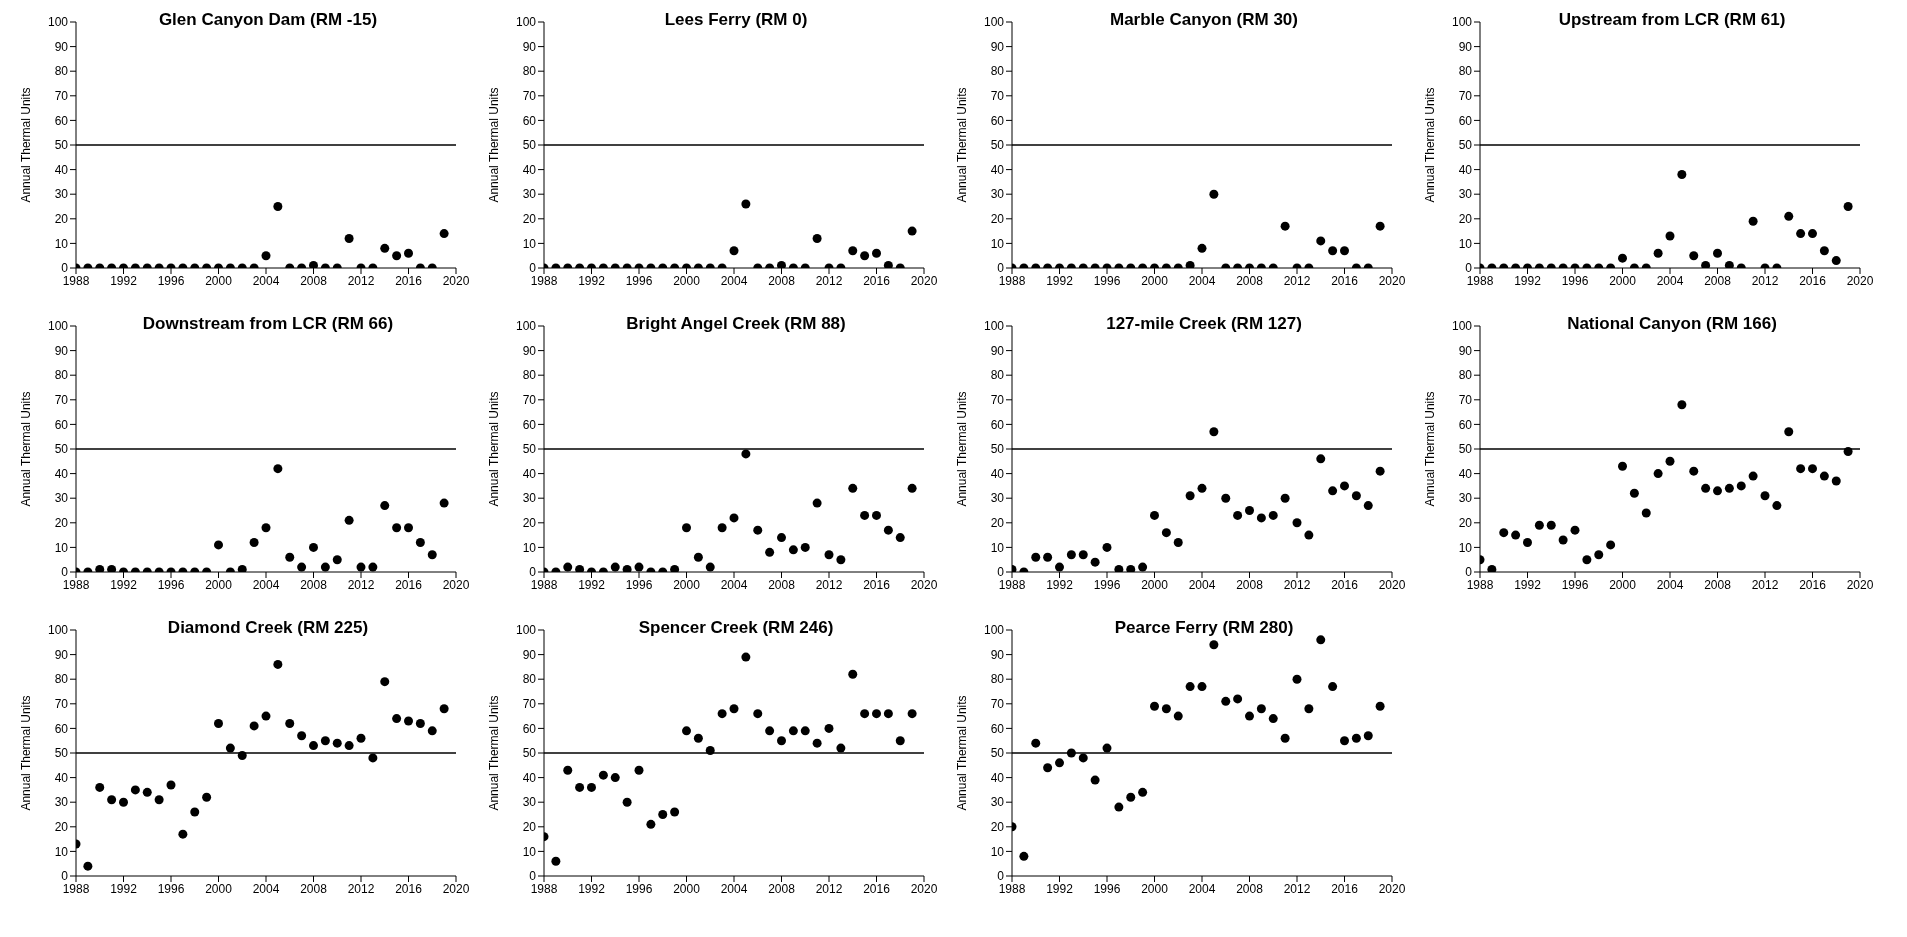  Describe the element at coordinates (736, 20) in the screenshot. I see `chart-title: Lees Ferry (RM 0)` at that location.